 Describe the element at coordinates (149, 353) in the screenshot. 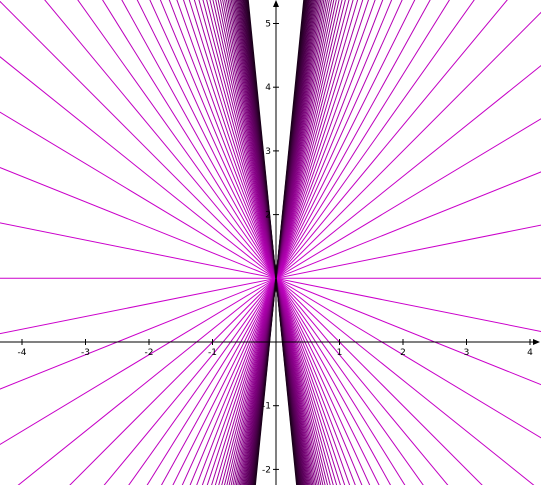

I see `x-tick-label: -2` at that location.